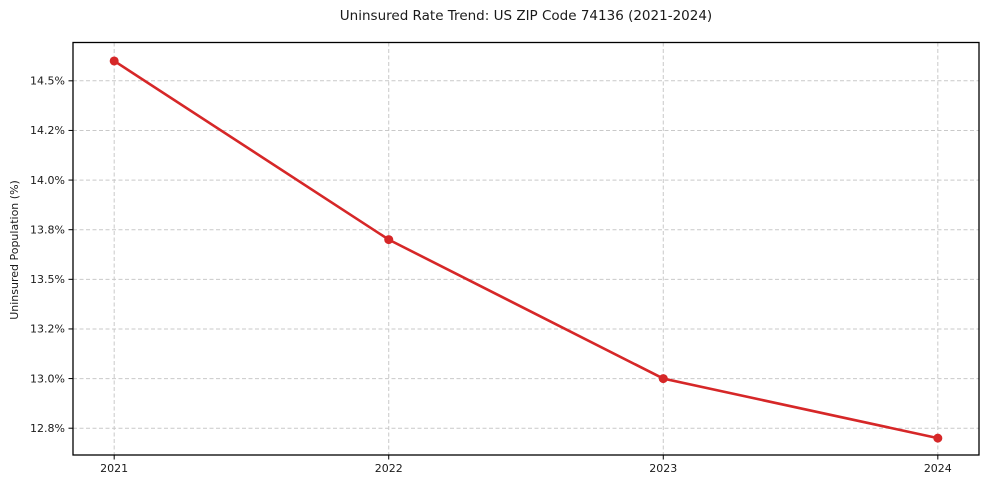 The height and width of the screenshot is (490, 989). What do you see at coordinates (663, 379) in the screenshot?
I see `data-point-2023` at bounding box center [663, 379].